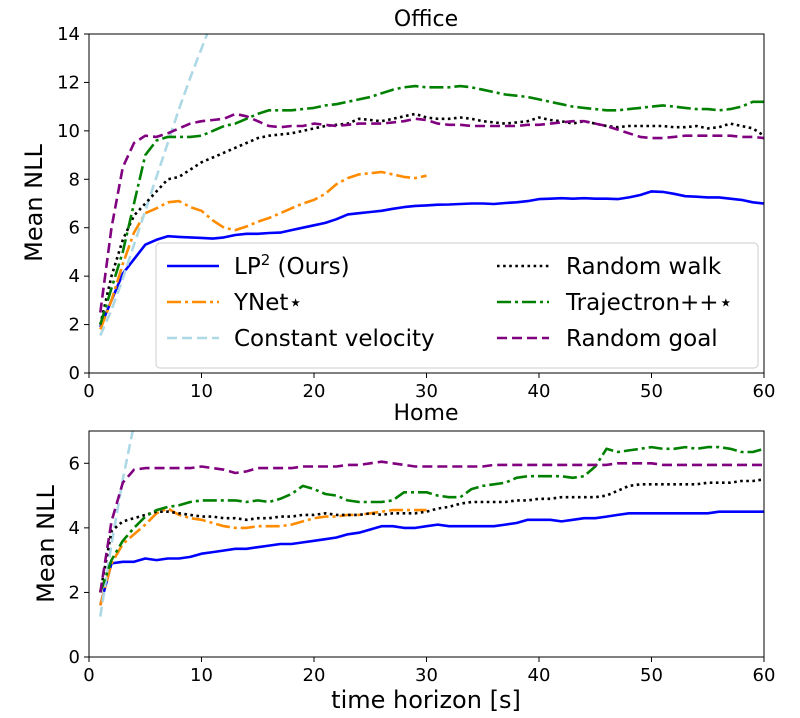 The height and width of the screenshot is (718, 800). I want to click on y-tick-label-0-1: 2, so click(74, 325).